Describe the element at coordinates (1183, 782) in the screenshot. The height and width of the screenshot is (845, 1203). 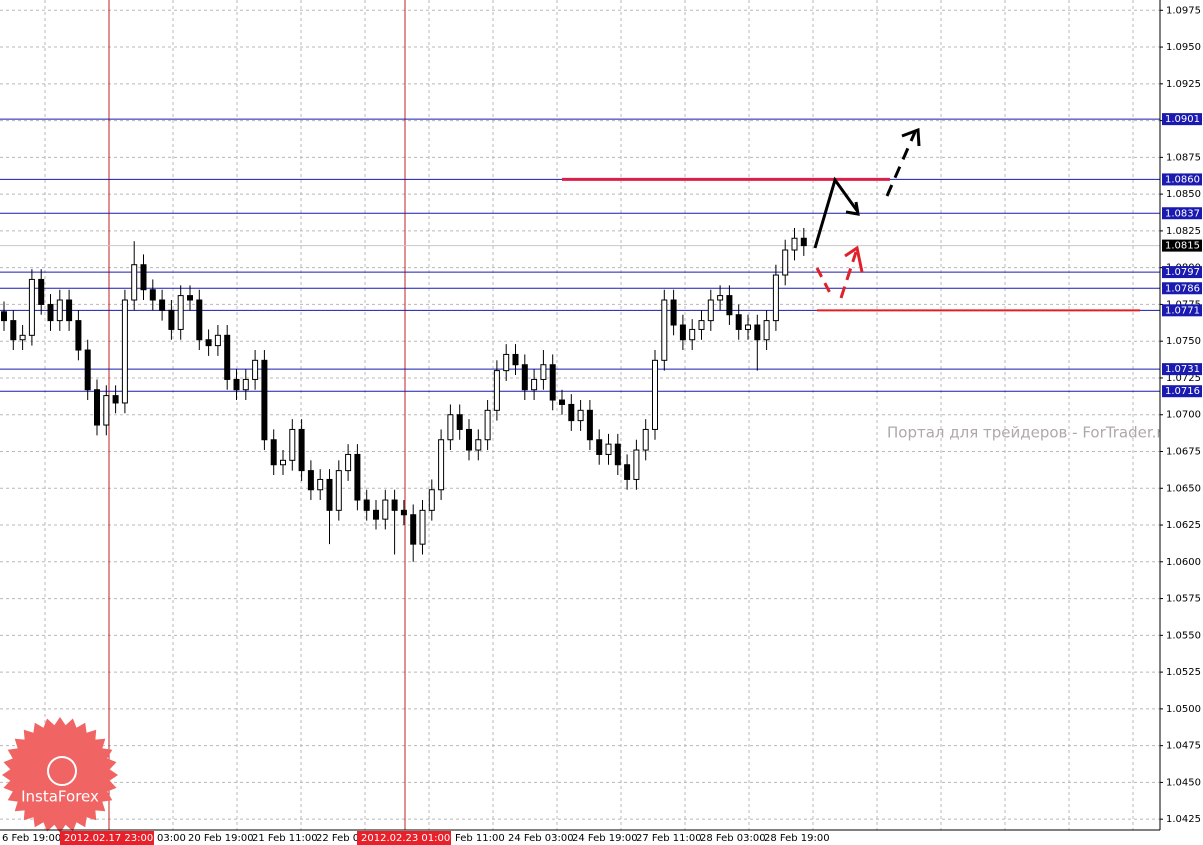
I see `y-tick-label: 1.0450` at that location.